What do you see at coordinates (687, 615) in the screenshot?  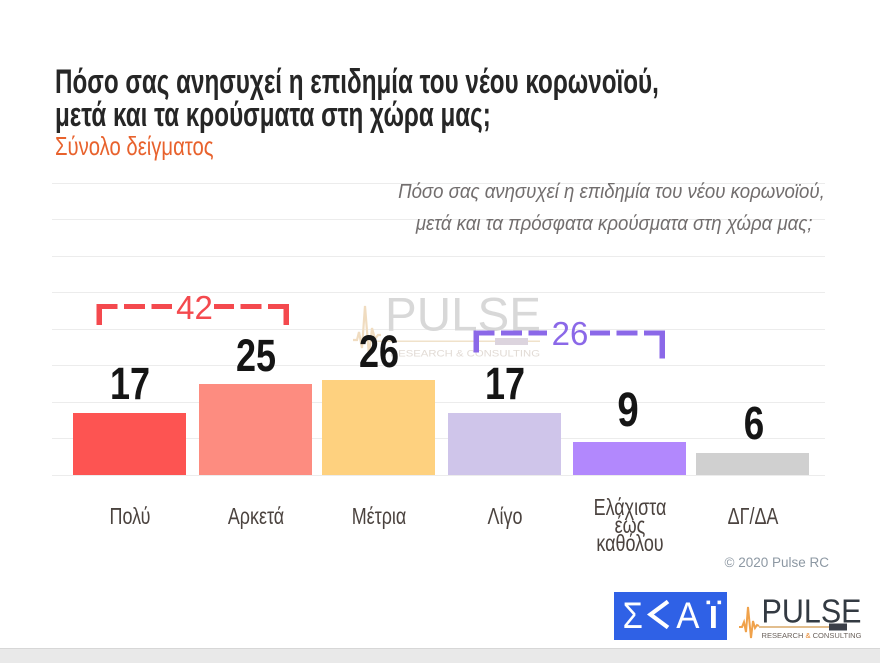 I see `svg-text: Α` at bounding box center [687, 615].